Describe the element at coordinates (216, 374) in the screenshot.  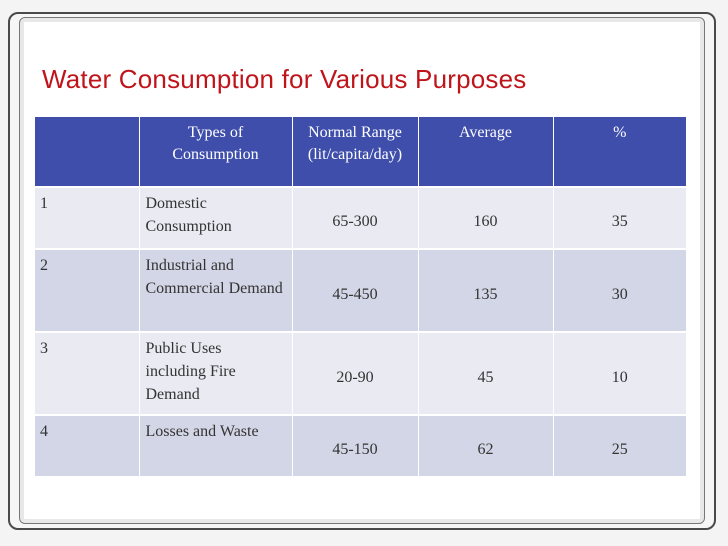
I see `row-type: Public Uses including Fire Demand` at that location.